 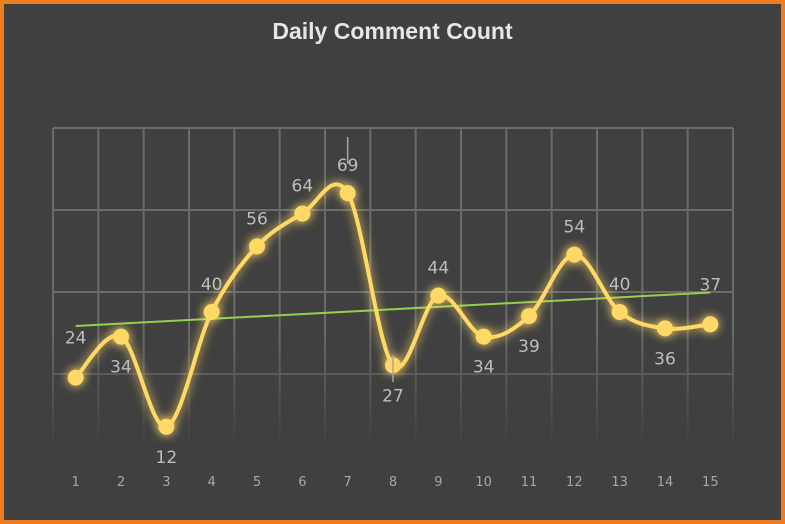 What do you see at coordinates (348, 482) in the screenshot?
I see `x-tick-label: 7` at bounding box center [348, 482].